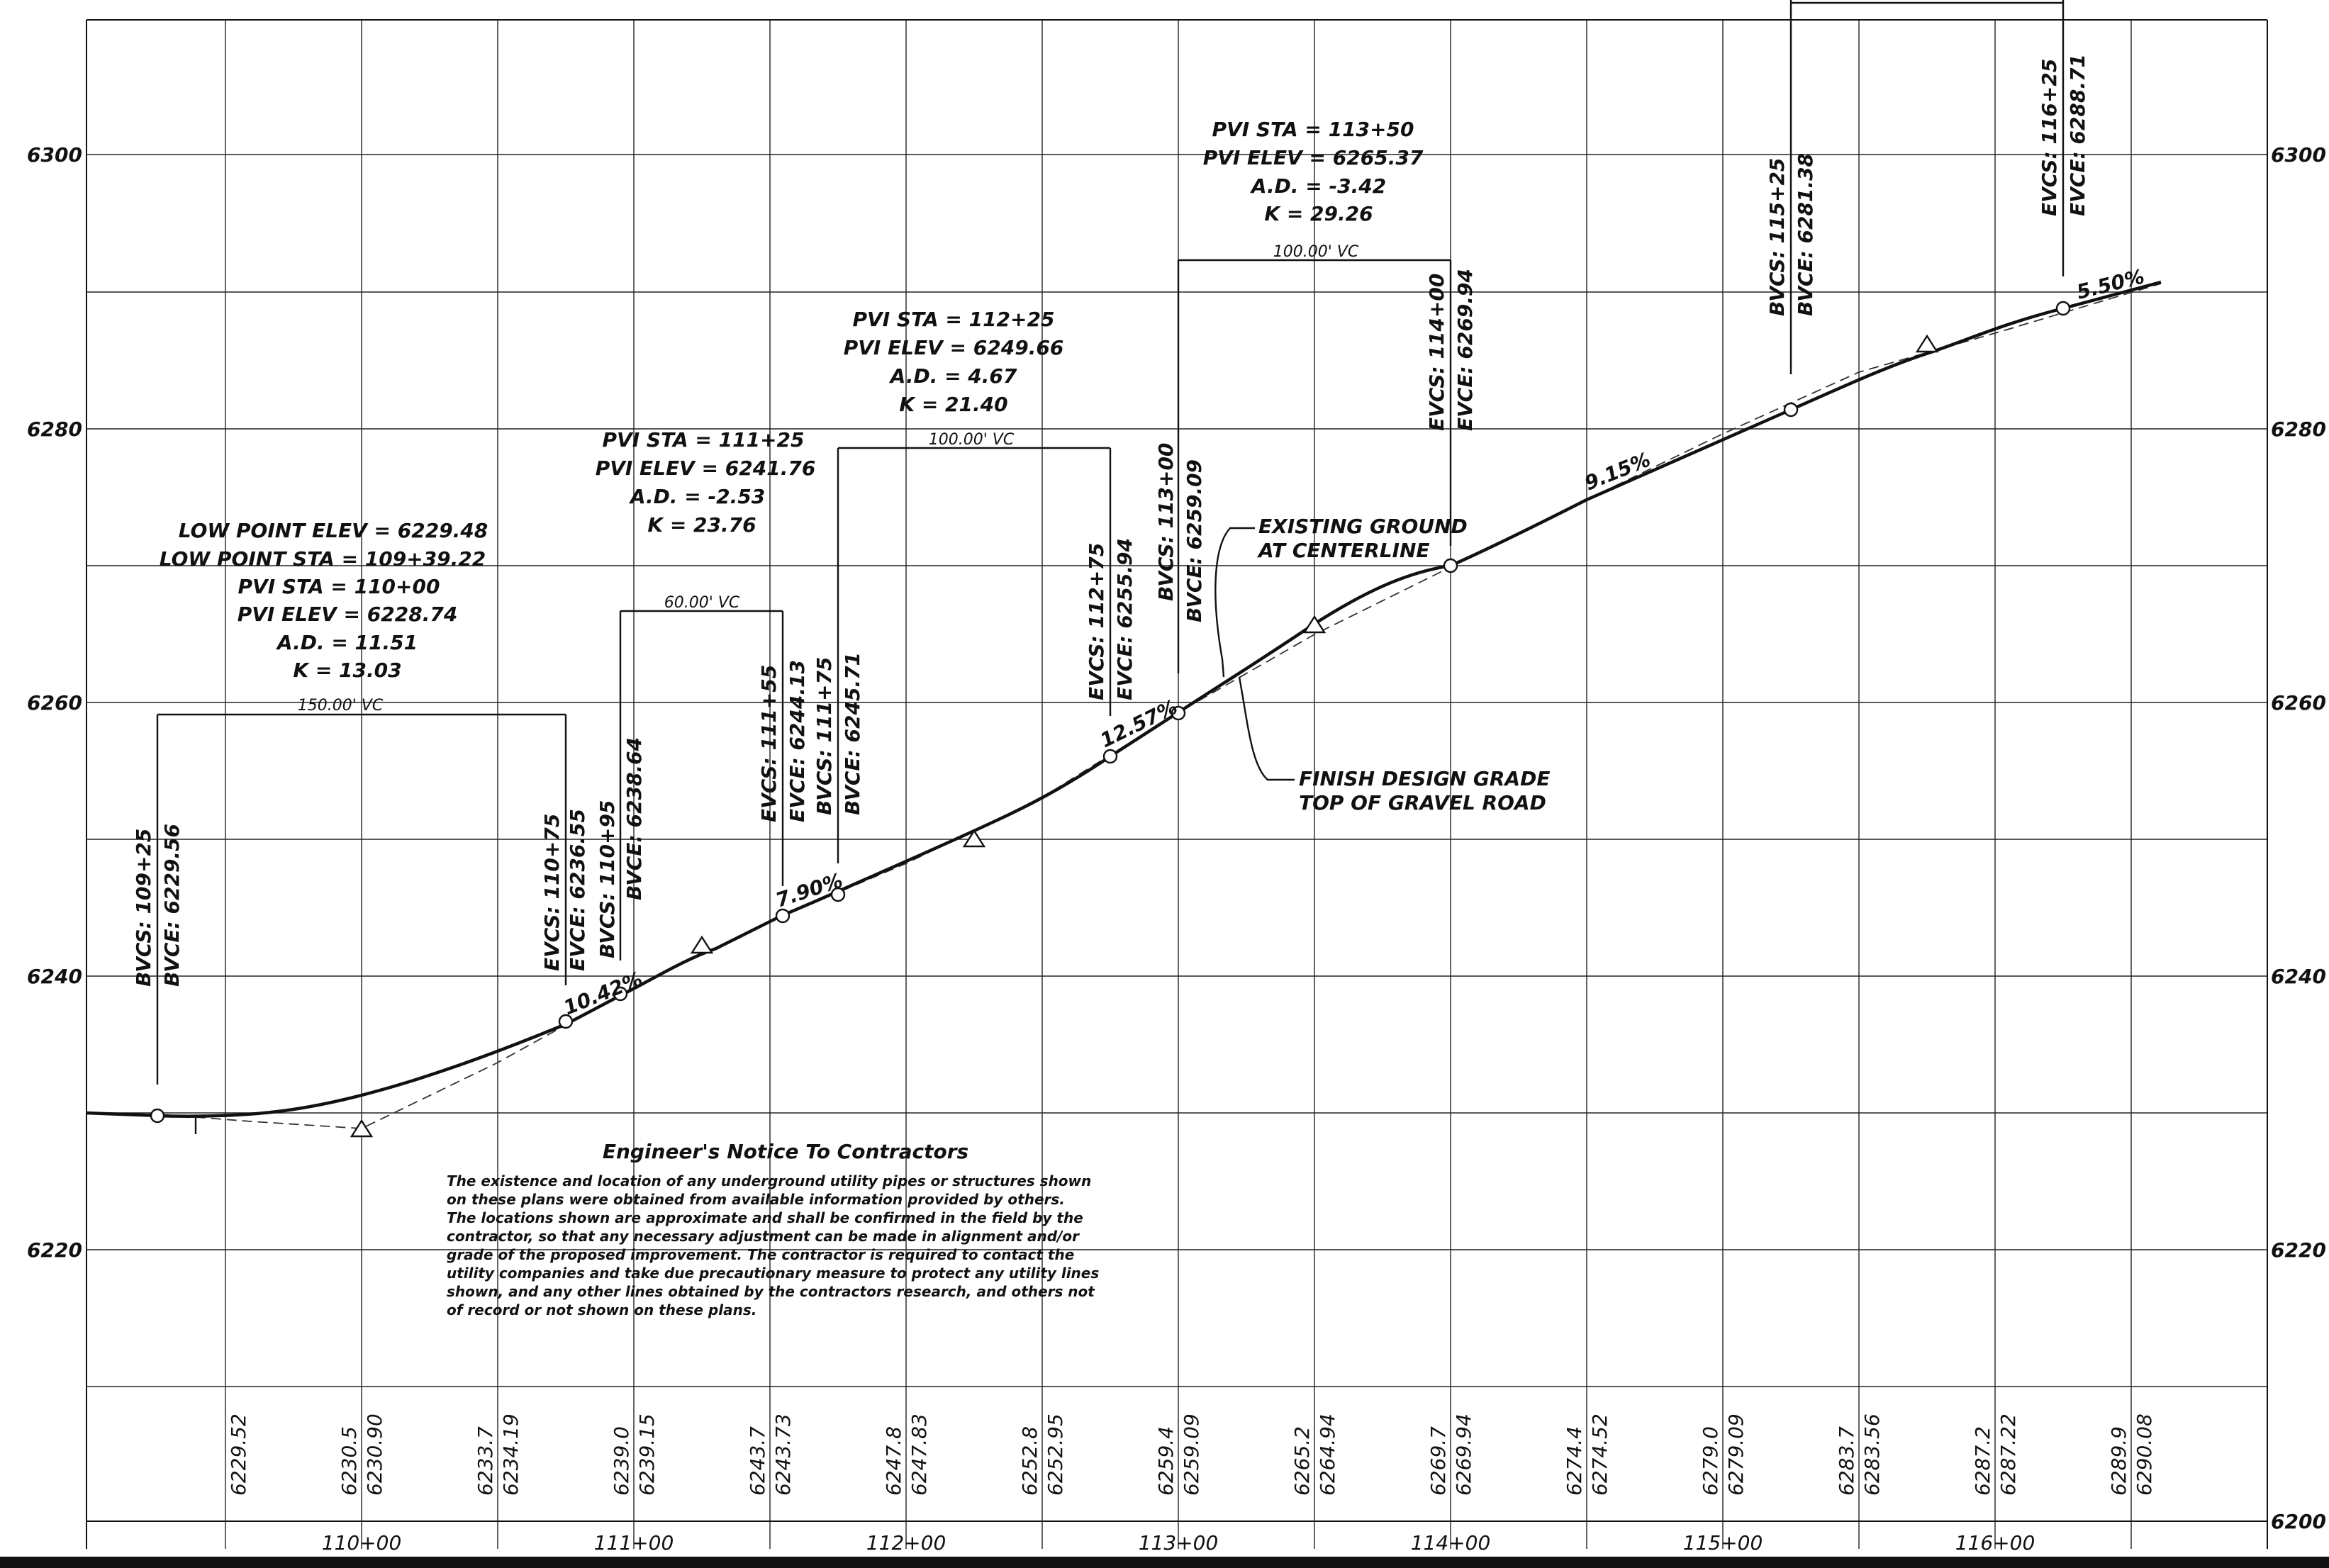  I want to click on evc-station: EVCS: 111+55, so click(769, 744).